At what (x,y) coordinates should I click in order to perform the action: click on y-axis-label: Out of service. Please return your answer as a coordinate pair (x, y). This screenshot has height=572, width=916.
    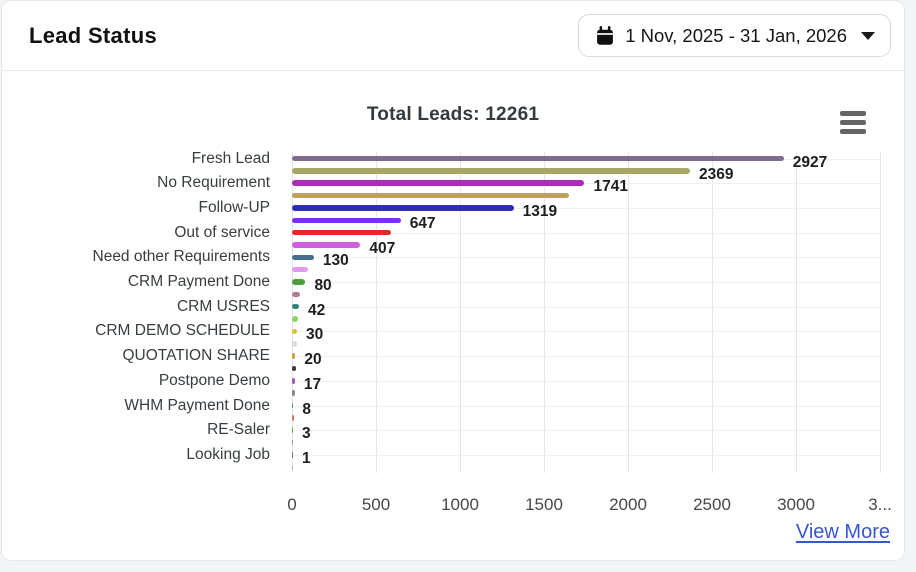
    Looking at the image, I should click on (222, 232).